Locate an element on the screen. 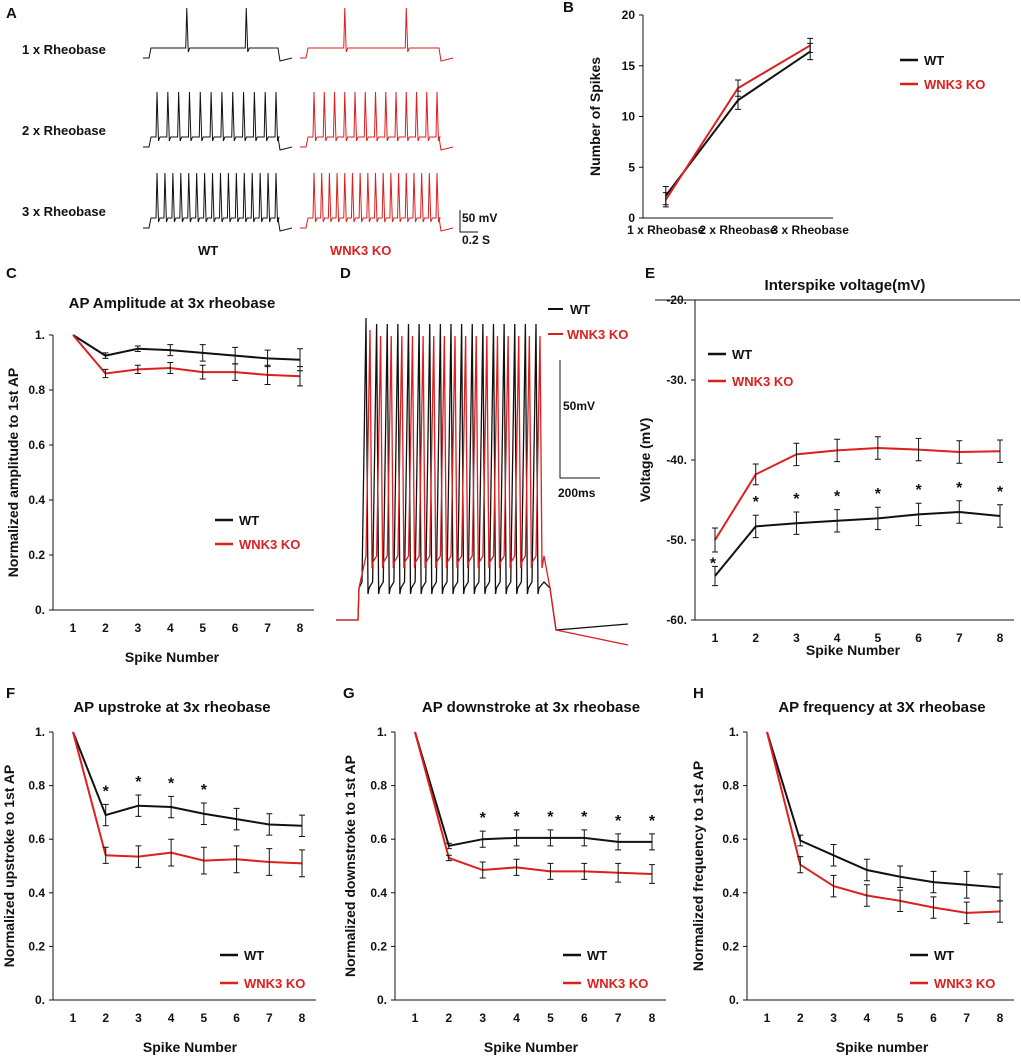 The width and height of the screenshot is (1021, 1057). legend-label-d-ko: WNK3 KO is located at coordinates (597, 334).